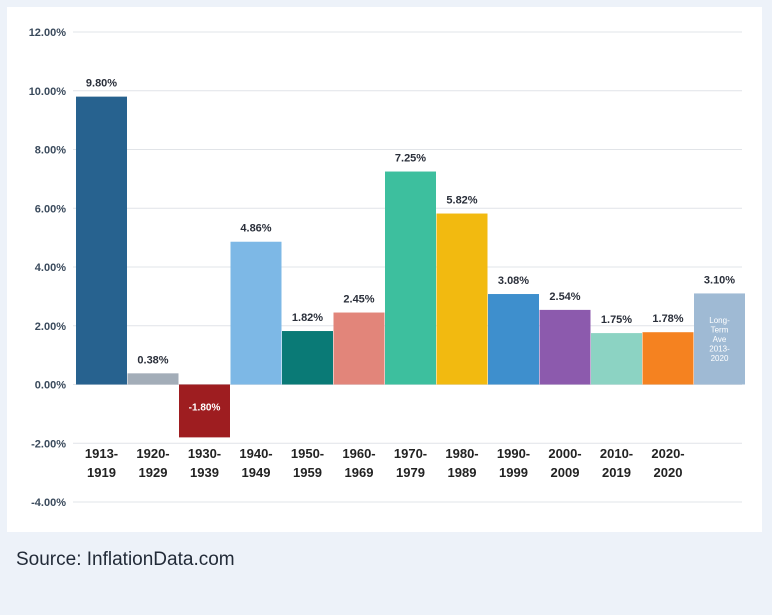 This screenshot has height=615, width=772. What do you see at coordinates (513, 281) in the screenshot?
I see `data-label: 3.08%` at bounding box center [513, 281].